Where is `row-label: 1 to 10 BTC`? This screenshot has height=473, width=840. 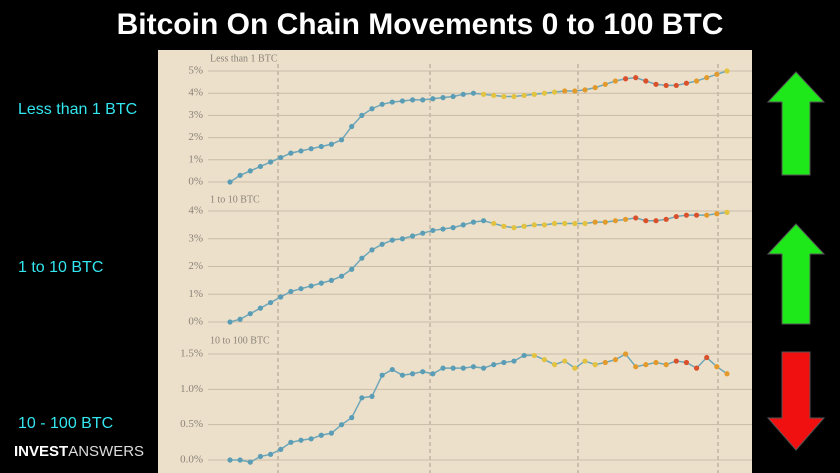
row-label: 1 to 10 BTC is located at coordinates (60, 267).